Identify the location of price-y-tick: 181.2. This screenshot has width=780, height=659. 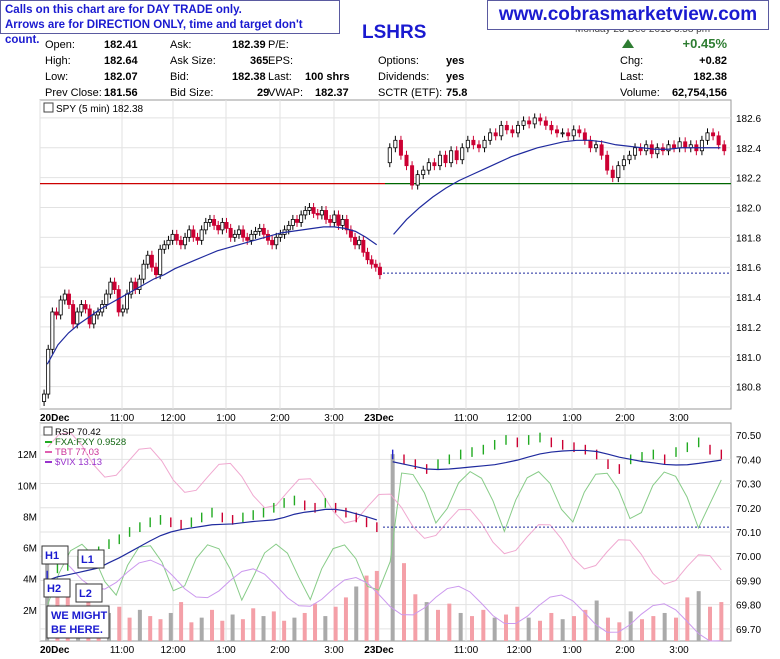
(748, 328).